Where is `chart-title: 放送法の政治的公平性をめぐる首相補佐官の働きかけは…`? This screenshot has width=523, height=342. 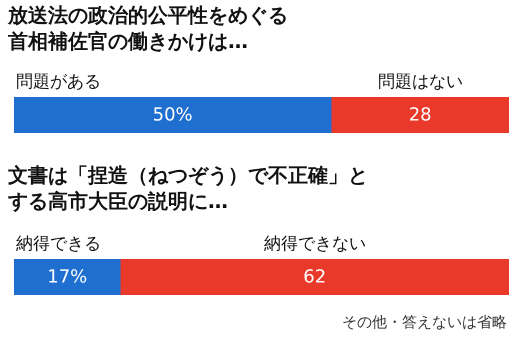 chart-title: 放送法の政治的公平性をめぐる首相補佐官の働きかけは… is located at coordinates (148, 28).